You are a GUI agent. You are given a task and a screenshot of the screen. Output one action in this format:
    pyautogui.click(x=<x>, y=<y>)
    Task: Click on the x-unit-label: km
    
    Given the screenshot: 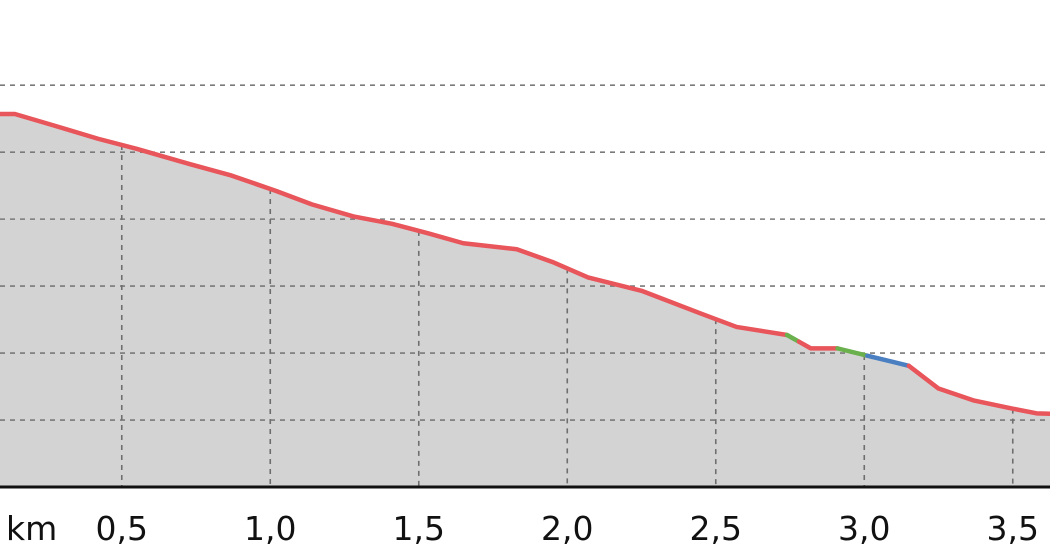 What is the action you would take?
    pyautogui.click(x=31, y=528)
    